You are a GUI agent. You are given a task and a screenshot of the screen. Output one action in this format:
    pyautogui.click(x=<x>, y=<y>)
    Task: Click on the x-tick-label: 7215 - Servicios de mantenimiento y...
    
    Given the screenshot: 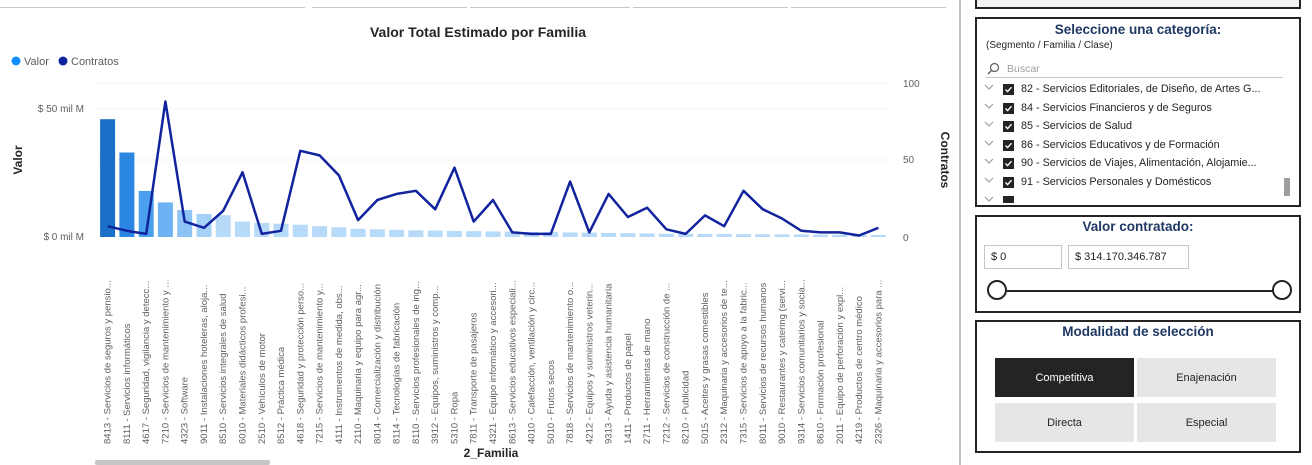 What is the action you would take?
    pyautogui.click(x=320, y=363)
    